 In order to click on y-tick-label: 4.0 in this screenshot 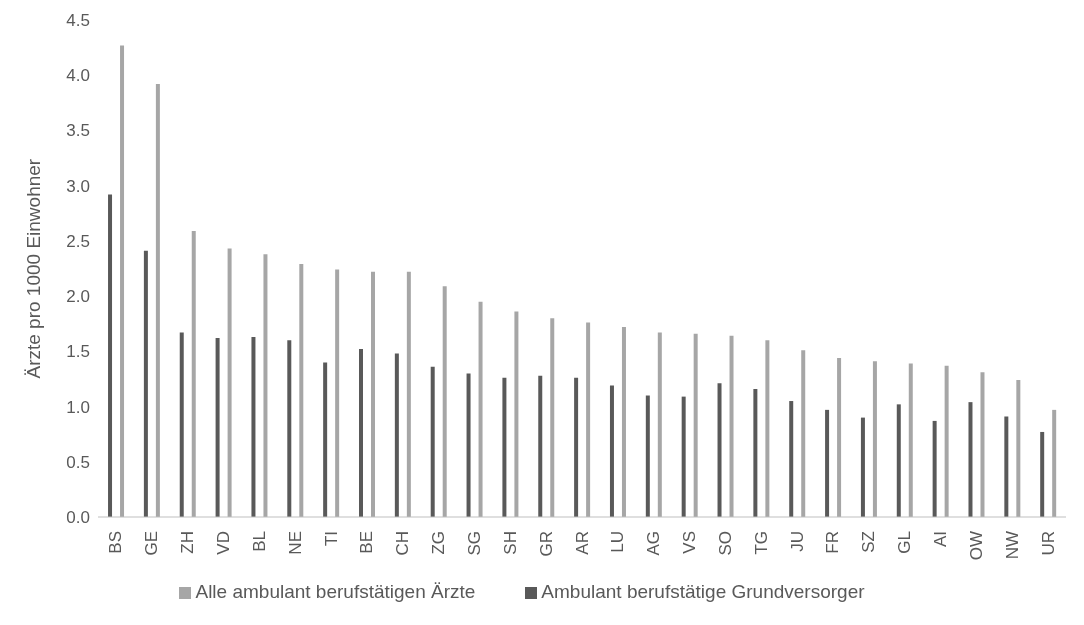, I will do `click(78, 76)`.